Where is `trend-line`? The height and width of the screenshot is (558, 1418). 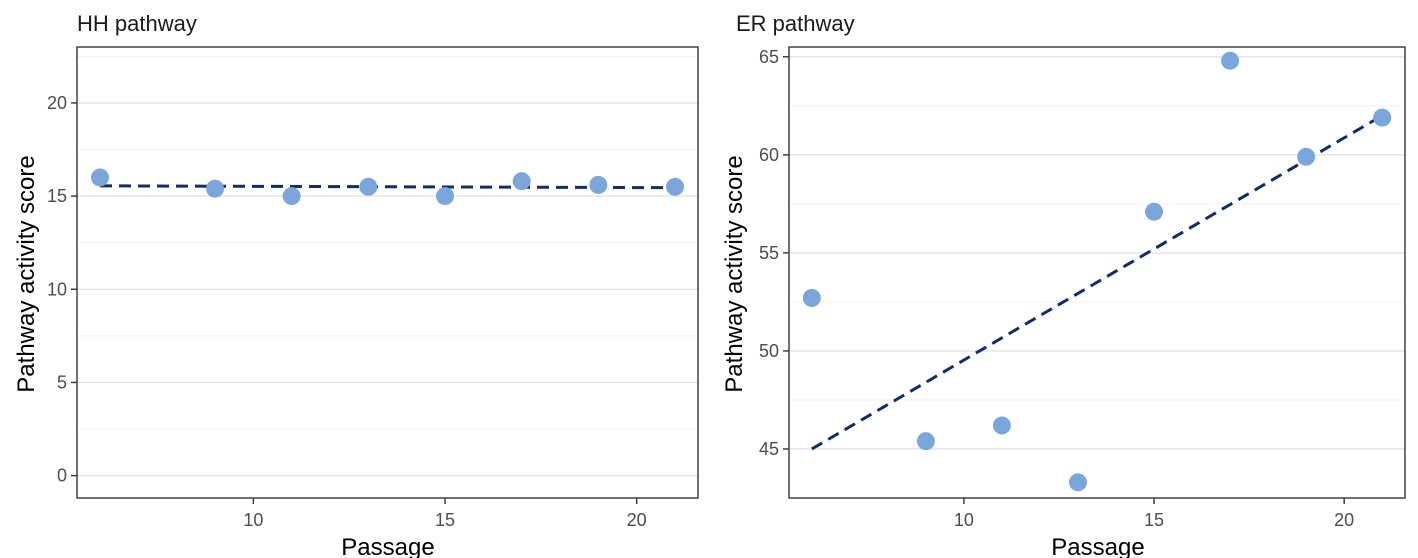
trend-line is located at coordinates (387, 187).